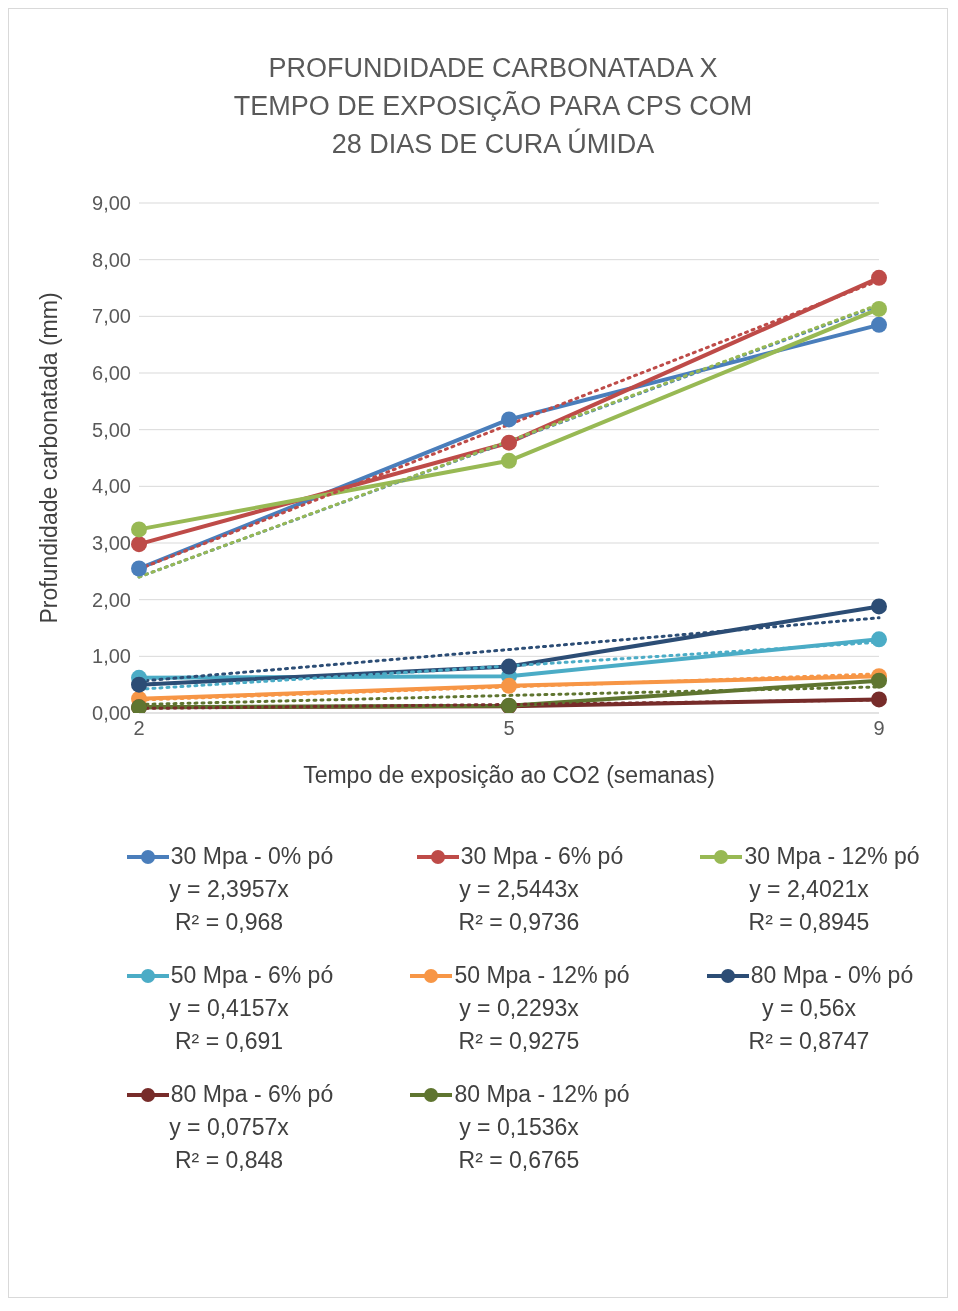 This screenshot has height=1311, width=958. What do you see at coordinates (111, 599) in the screenshot?
I see `y-tick-label: 2,00` at bounding box center [111, 599].